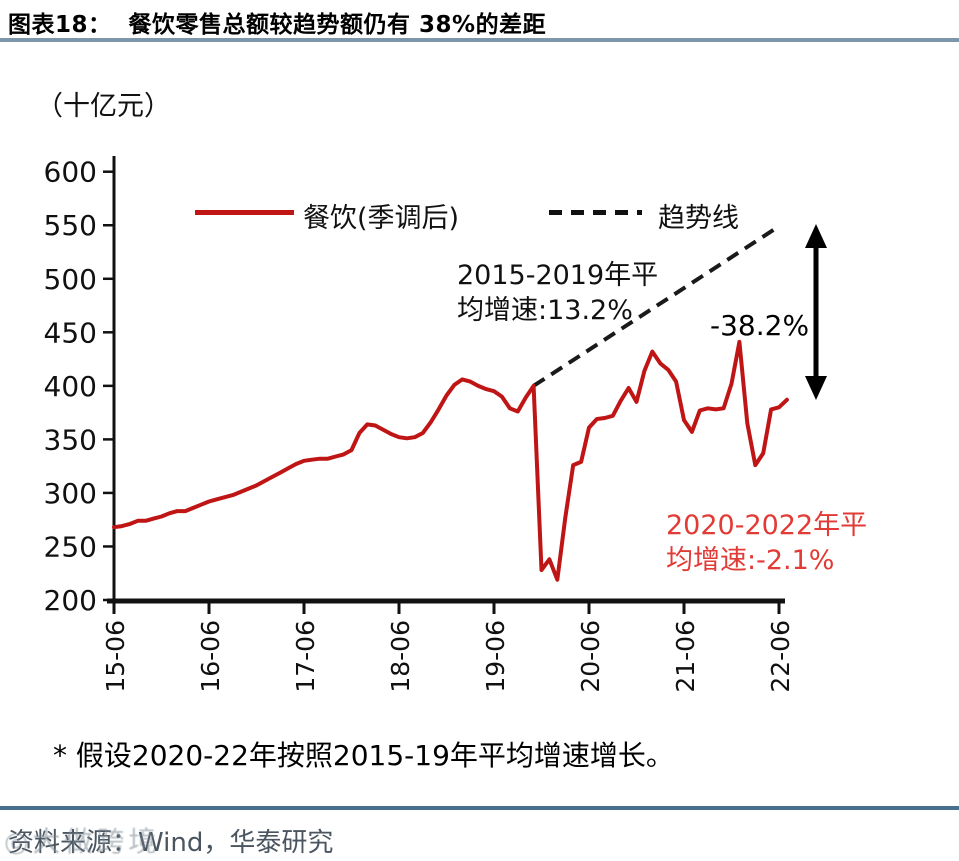 The width and height of the screenshot is (959, 861). Describe the element at coordinates (685, 656) in the screenshot. I see `x-tick-label: 21-06` at that location.